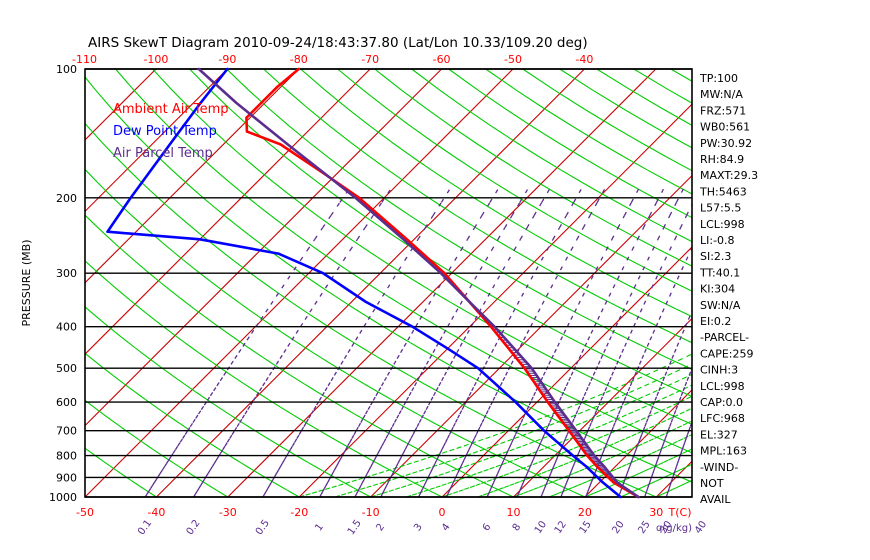 The width and height of the screenshot is (870, 560). I want to click on temp-tick-label-bottom: -30, so click(228, 512).